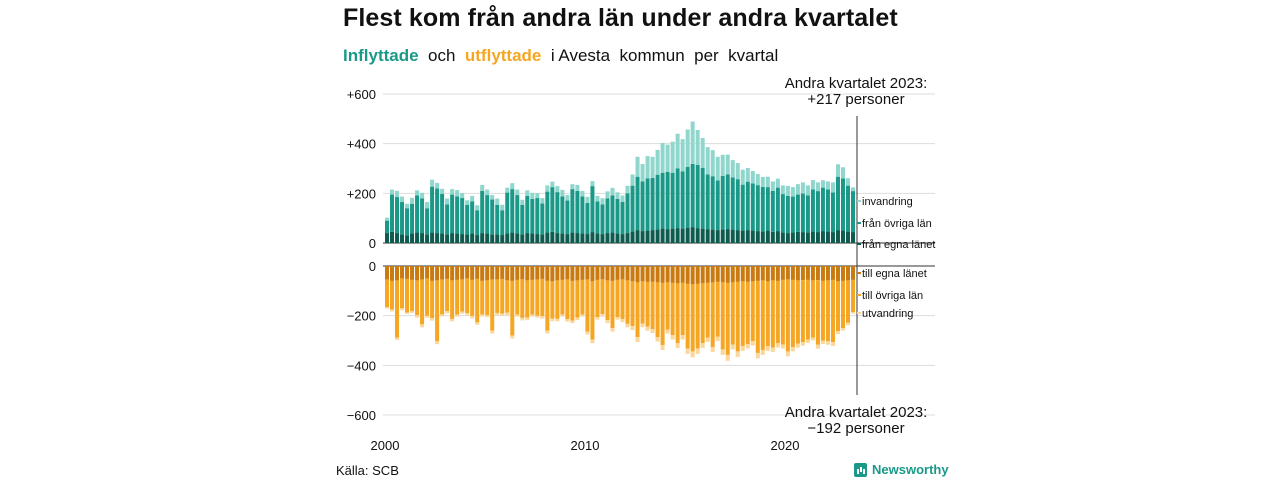 The height and width of the screenshot is (480, 1280). I want to click on y-tick-label-top: +200, so click(361, 193).